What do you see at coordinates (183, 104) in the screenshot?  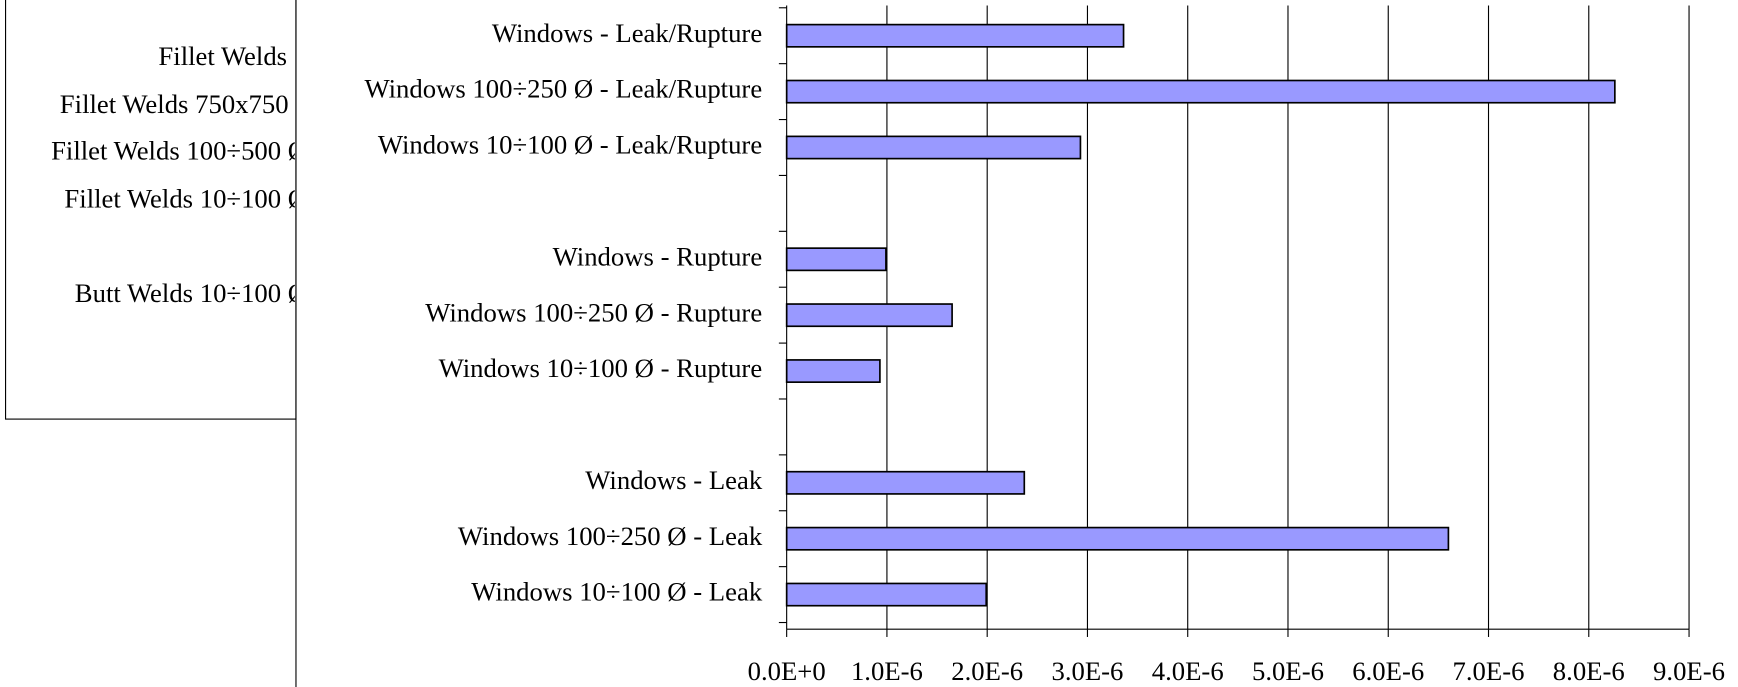 I see `background-label: Fillet Welds 750x750 ?` at bounding box center [183, 104].